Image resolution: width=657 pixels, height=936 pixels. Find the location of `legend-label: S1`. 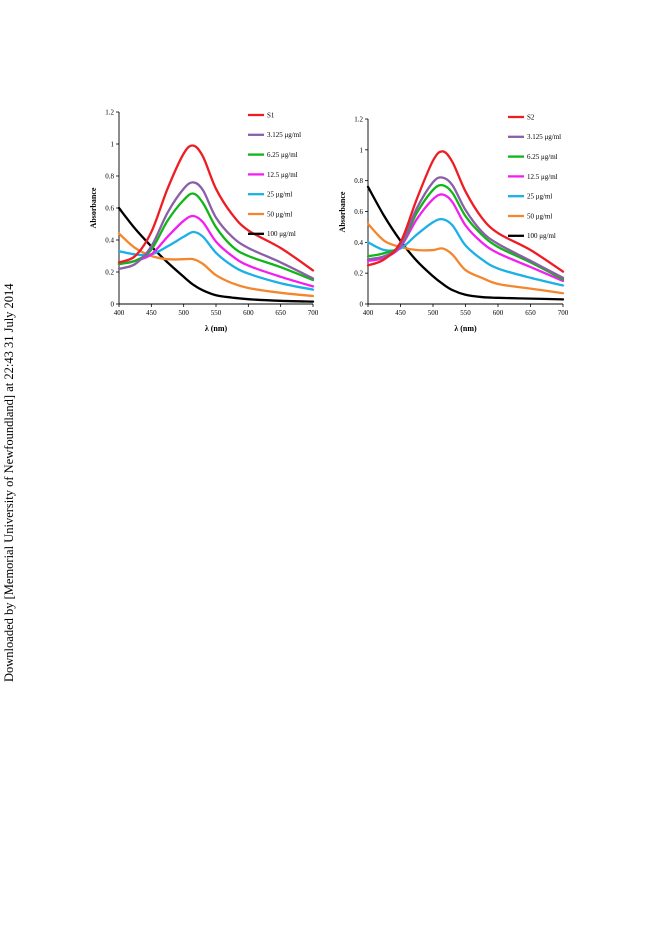

legend-label: S1 is located at coordinates (271, 115).